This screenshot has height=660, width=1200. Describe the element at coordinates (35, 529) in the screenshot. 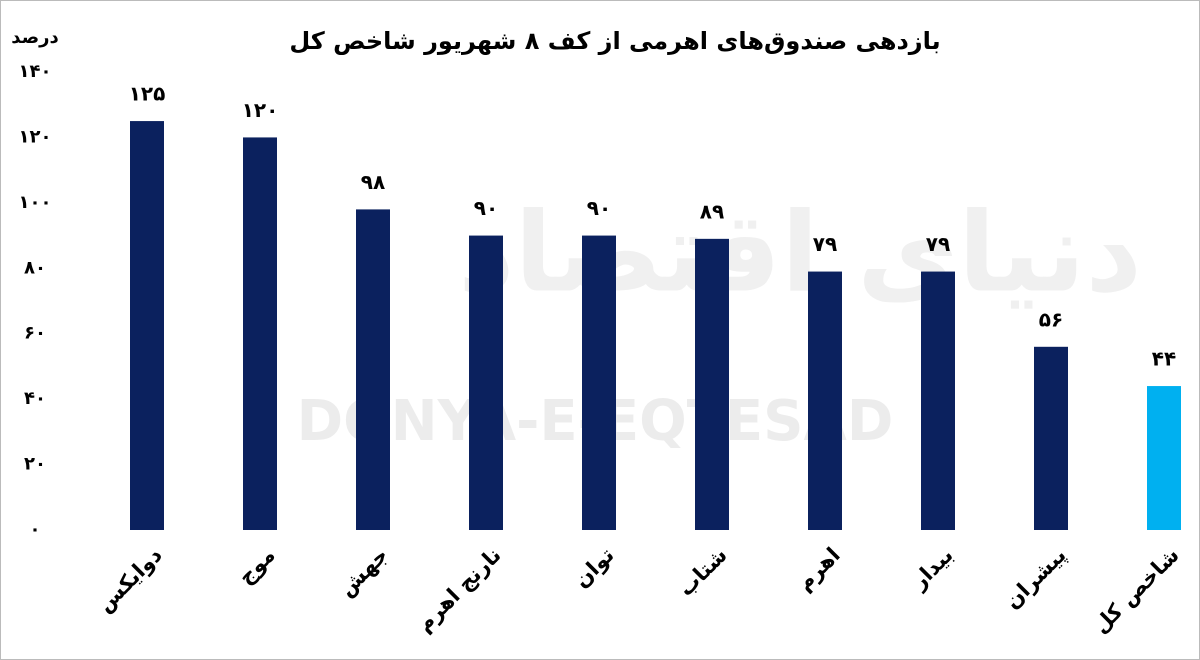

I see `y-tick-label: ۰` at that location.